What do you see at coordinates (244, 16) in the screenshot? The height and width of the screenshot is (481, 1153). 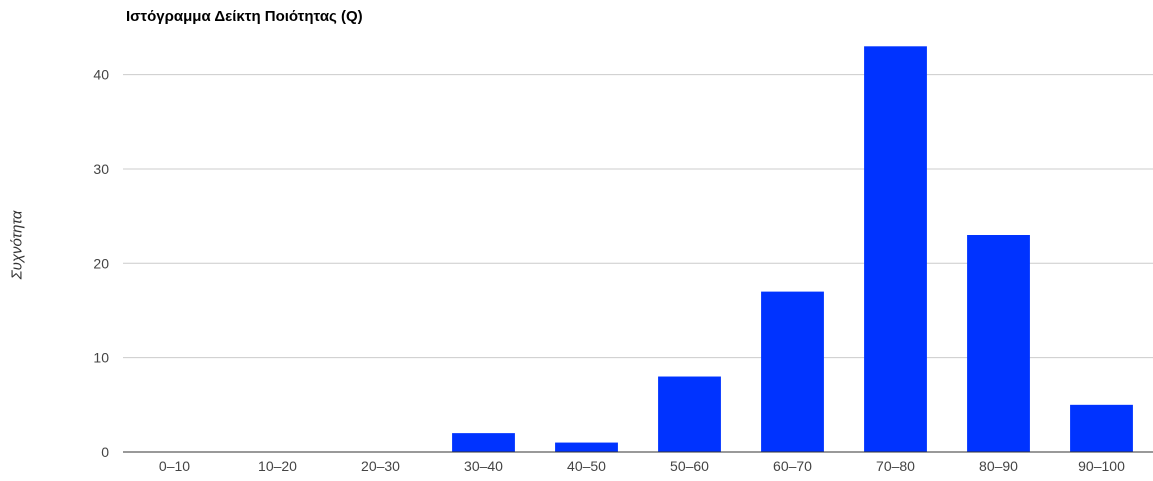 I see `chart-title: Ιστόγραμμα Δείκτη Ποιότητας (Q)` at bounding box center [244, 16].